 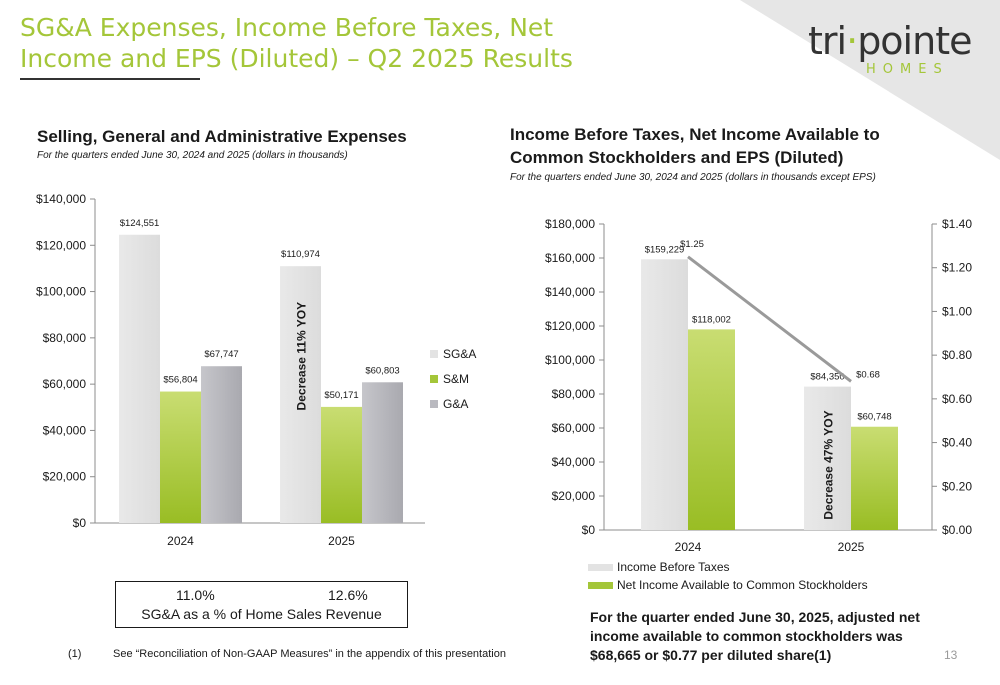 I want to click on sga-legend-label: G&A, so click(x=455, y=404).